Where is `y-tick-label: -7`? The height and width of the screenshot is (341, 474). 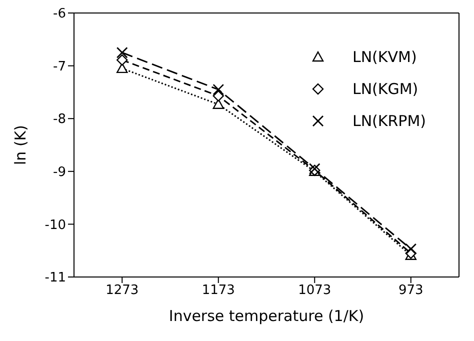
y-tick-label: -7 is located at coordinates (59, 66).